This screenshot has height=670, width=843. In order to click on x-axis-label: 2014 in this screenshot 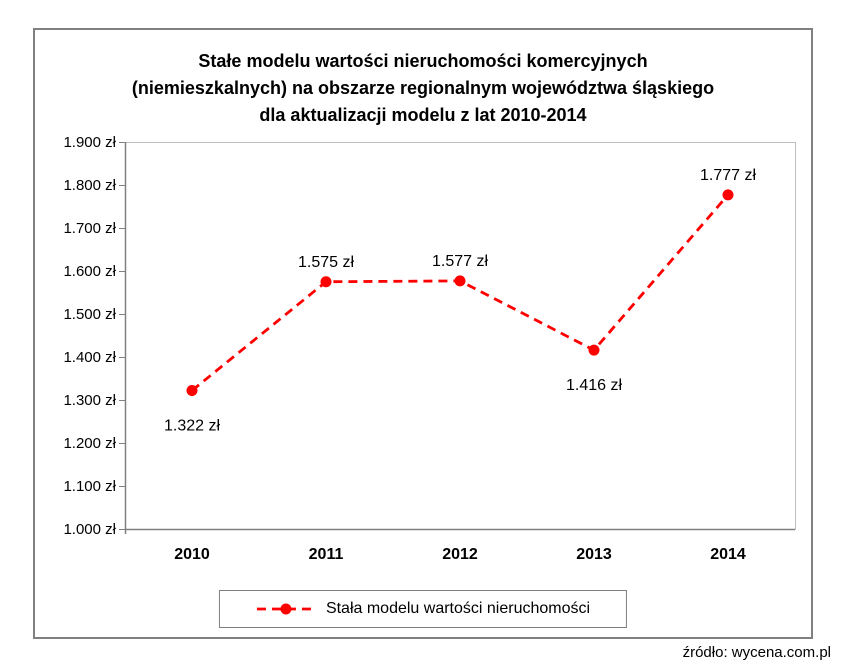, I will do `click(728, 554)`.